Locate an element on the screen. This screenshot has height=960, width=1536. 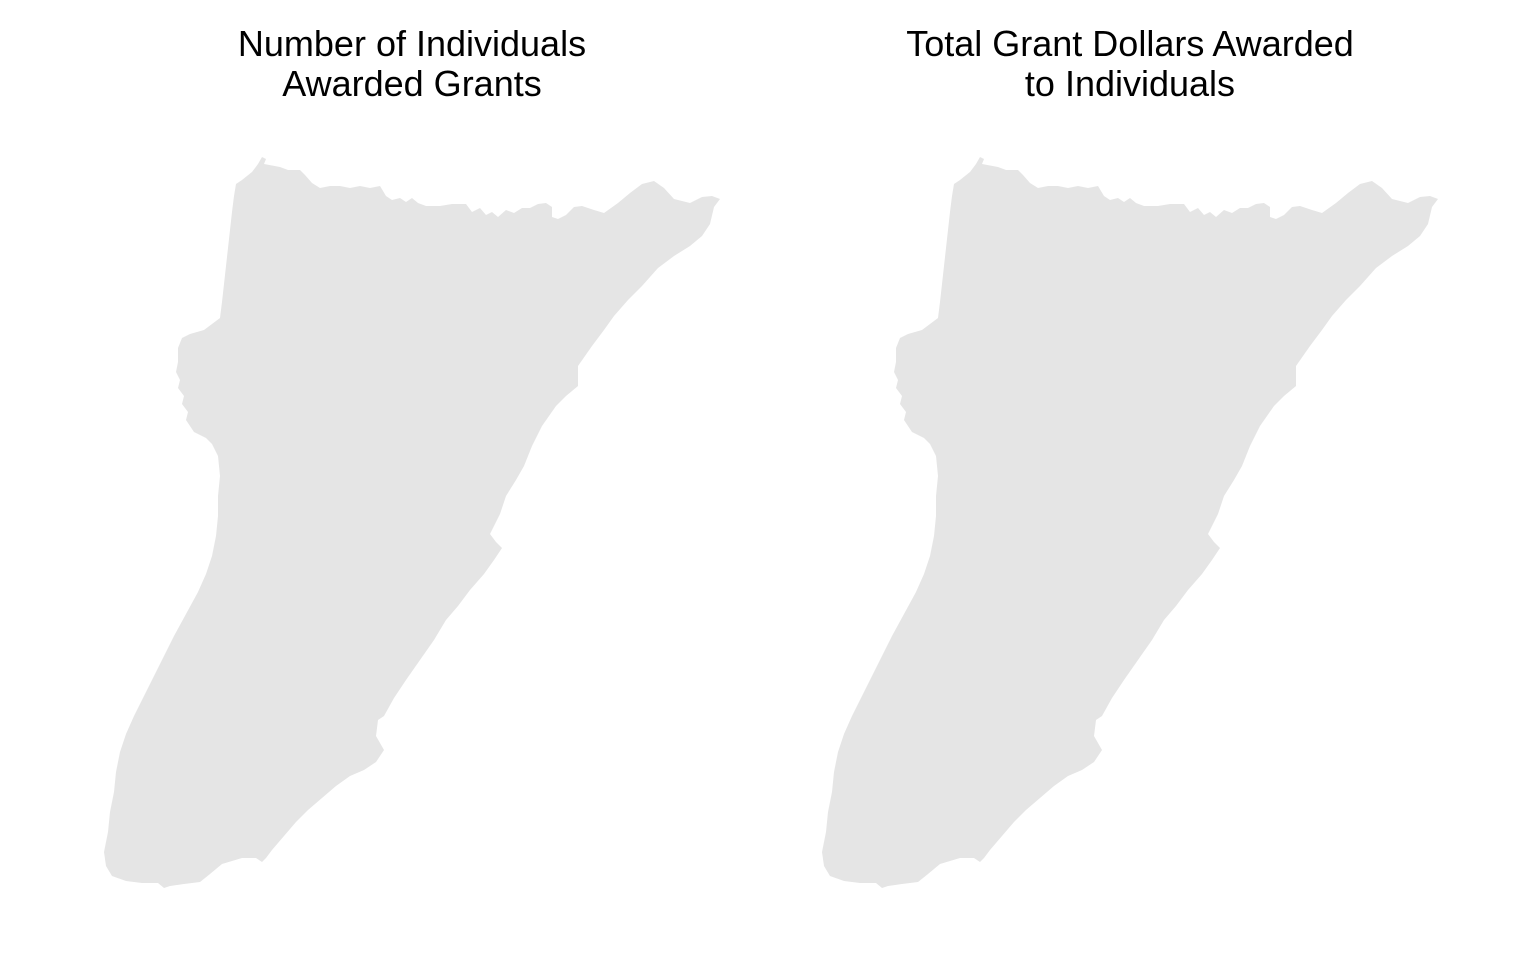
panel-title-line-2: Awarded Grants is located at coordinates (412, 83).